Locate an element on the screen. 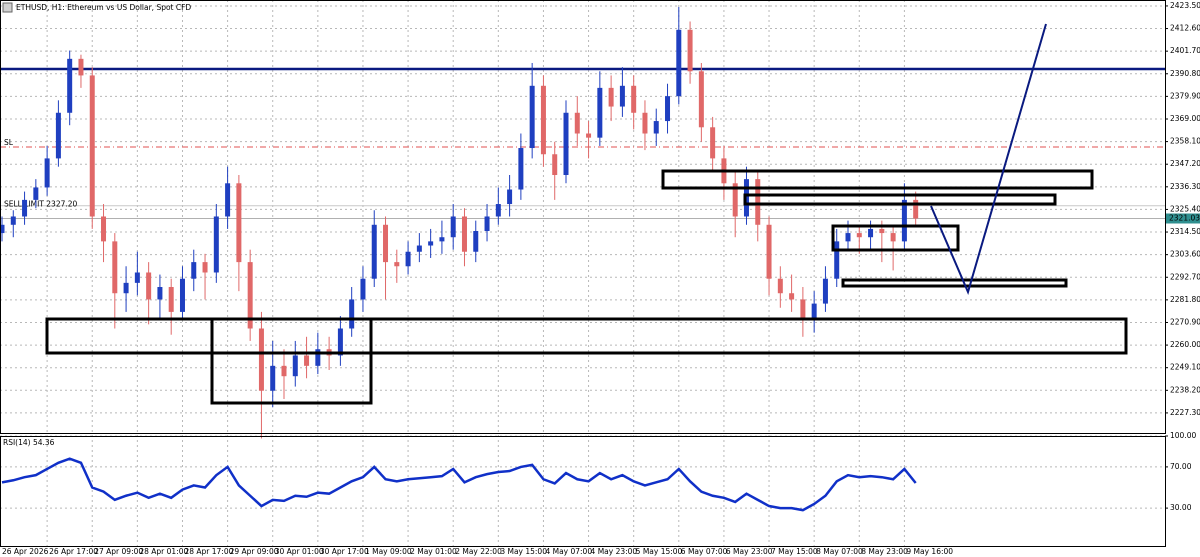 The width and height of the screenshot is (1200, 557). x-tick-label: 26 Apr 17:00 is located at coordinates (73, 551).